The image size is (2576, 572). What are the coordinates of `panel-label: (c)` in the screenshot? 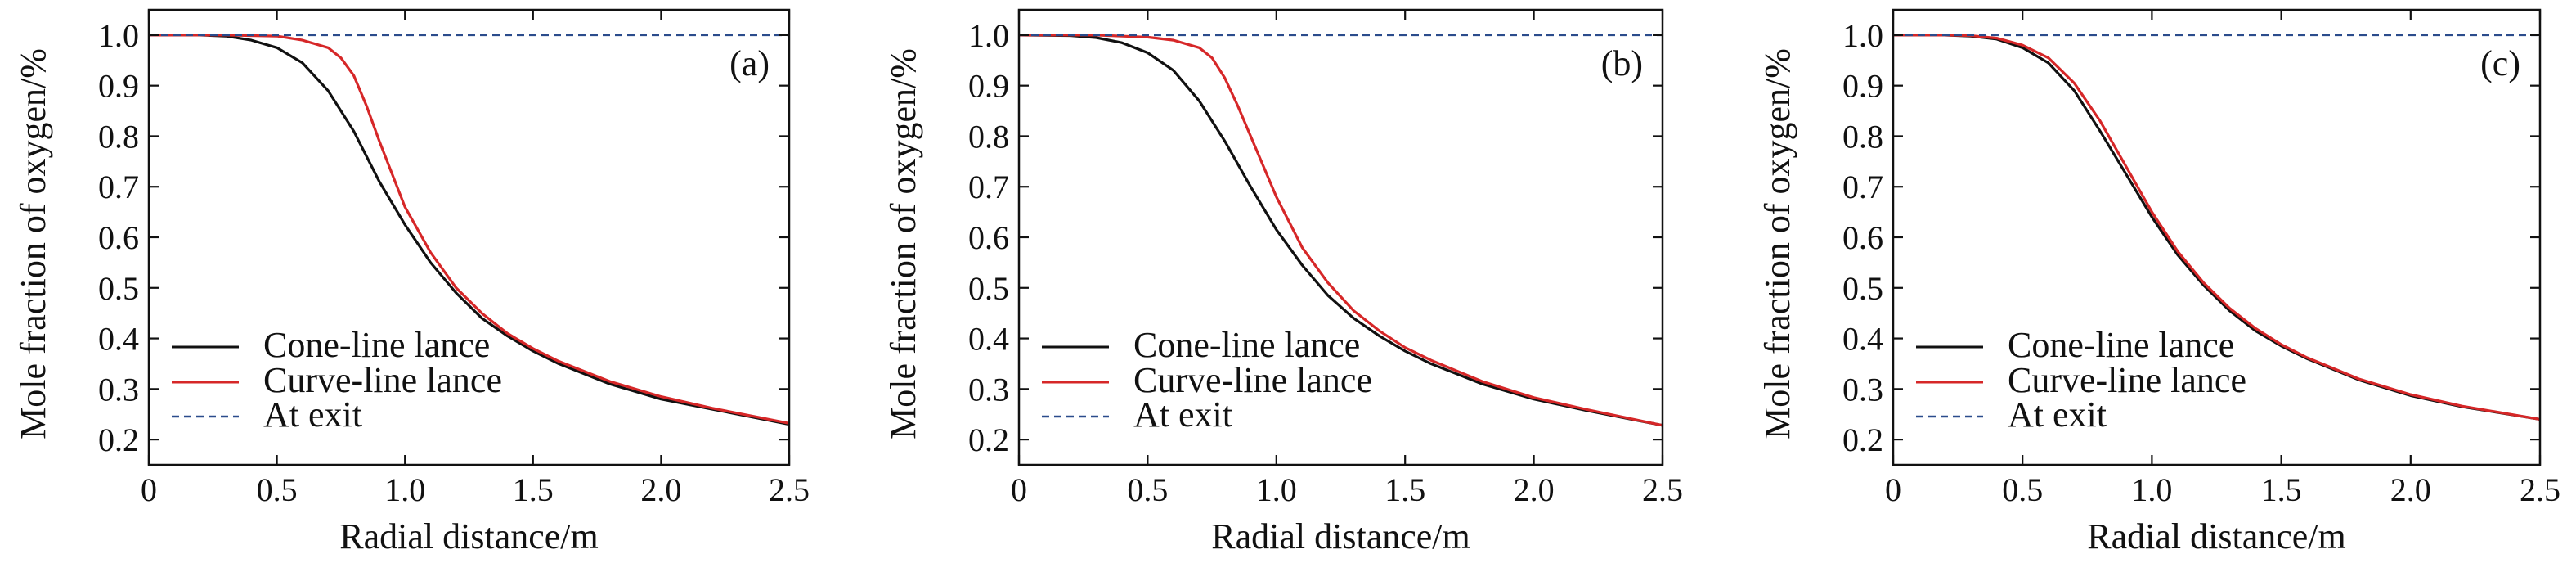 It's located at (2500, 63).